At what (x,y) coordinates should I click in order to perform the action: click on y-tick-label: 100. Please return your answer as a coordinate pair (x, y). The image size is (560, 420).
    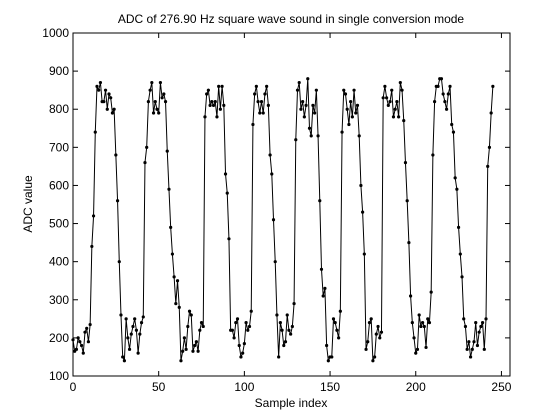
    Looking at the image, I should click on (59, 376).